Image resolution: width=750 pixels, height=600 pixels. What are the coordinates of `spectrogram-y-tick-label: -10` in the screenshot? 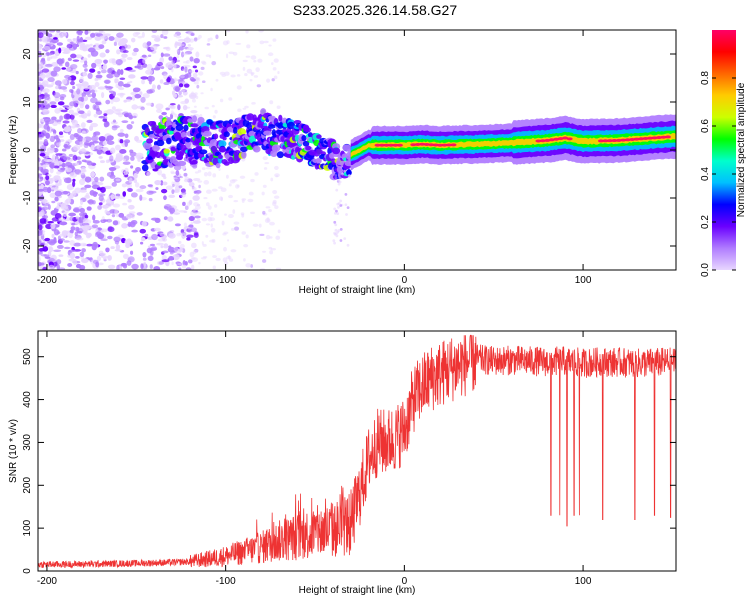 It's located at (27, 197).